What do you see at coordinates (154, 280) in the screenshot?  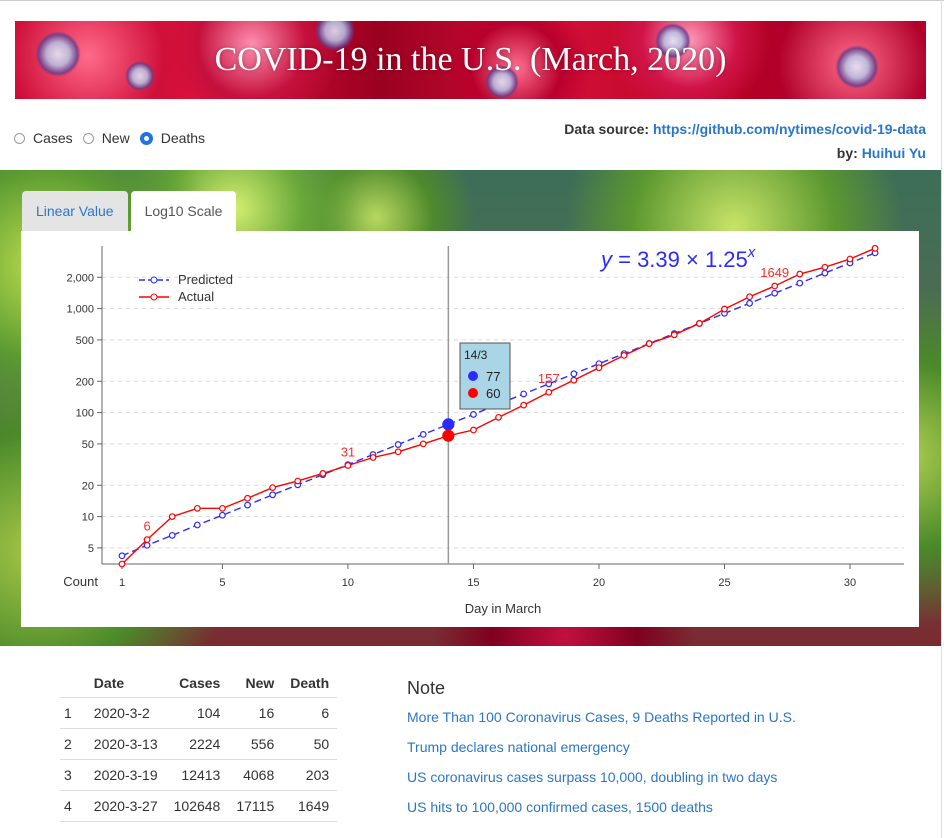 I see `legend-marker` at bounding box center [154, 280].